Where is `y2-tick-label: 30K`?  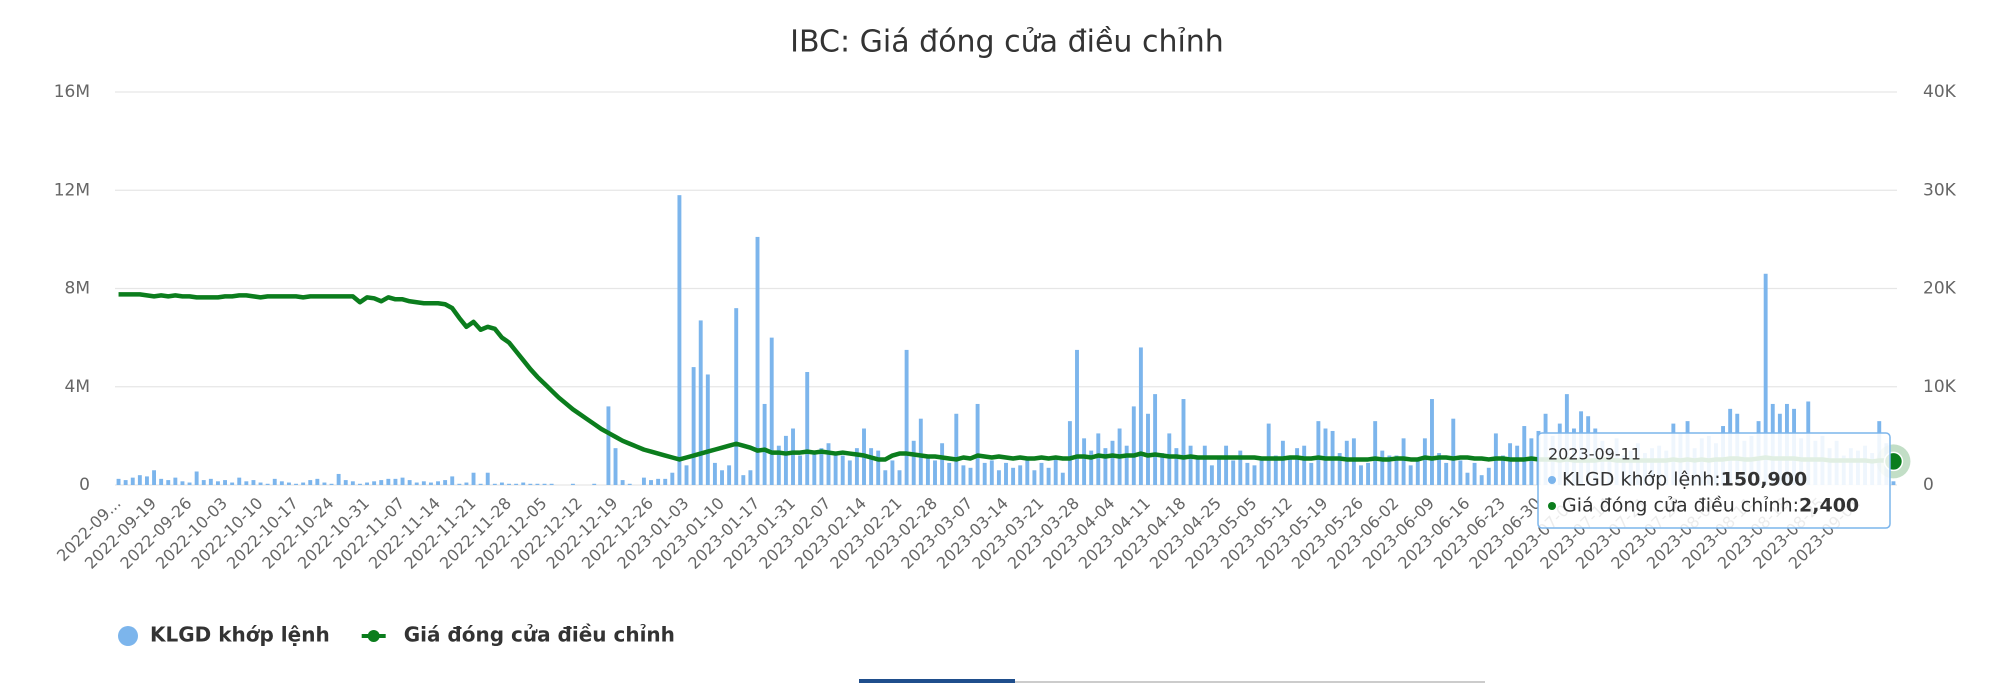 y2-tick-label: 30K is located at coordinates (1940, 190).